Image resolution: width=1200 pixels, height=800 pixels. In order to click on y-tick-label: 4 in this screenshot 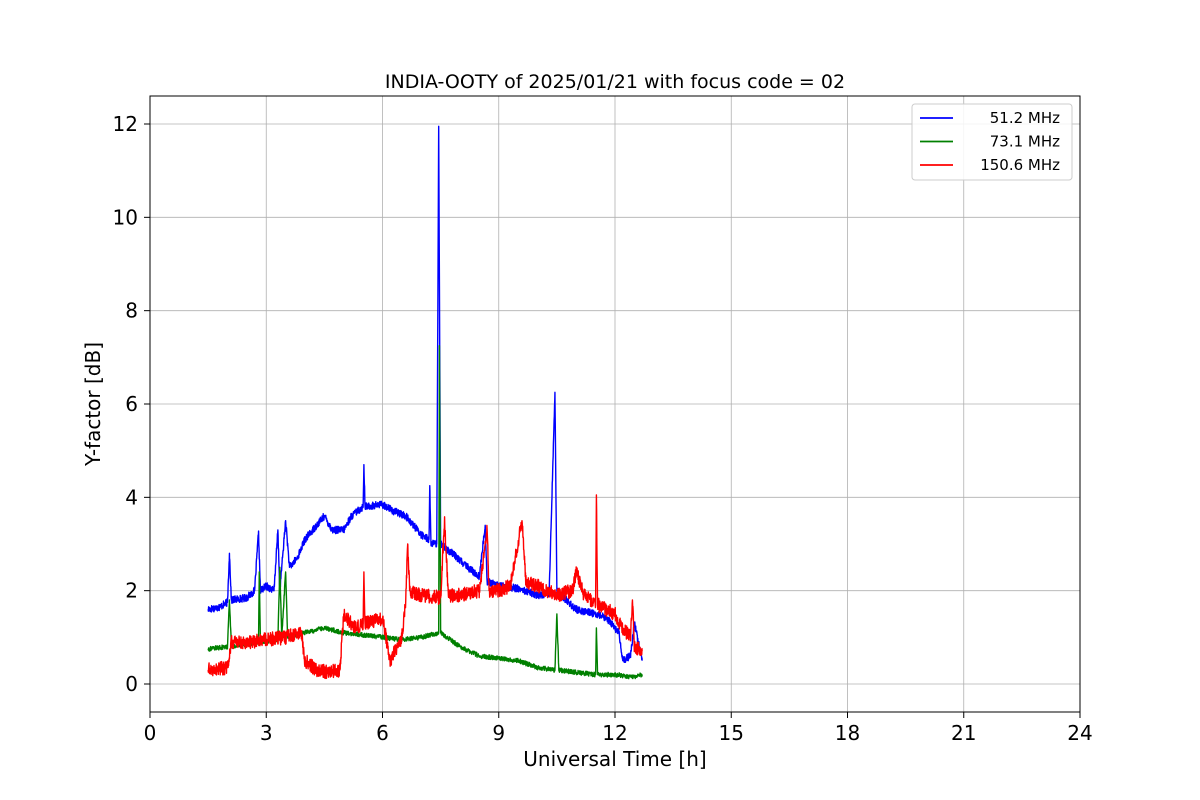, I will do `click(131, 497)`.